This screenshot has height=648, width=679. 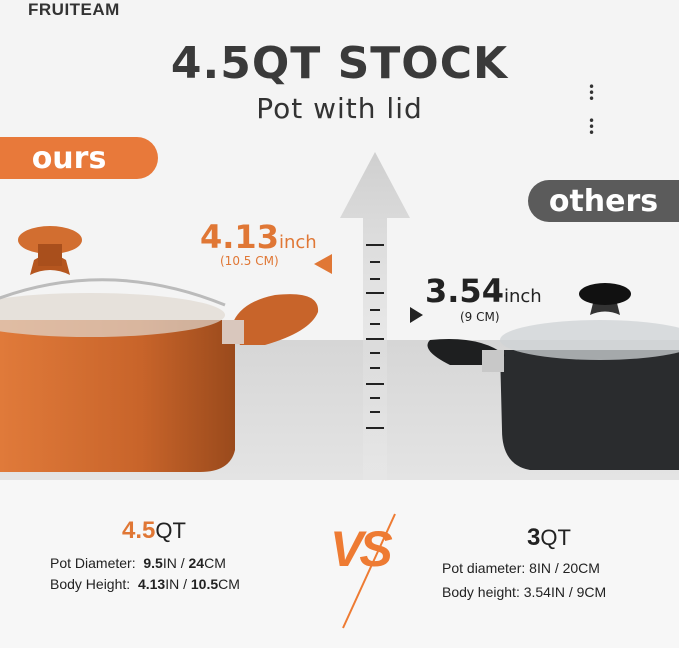 I want to click on brand-logo: FRUITEAM, so click(x=74, y=9).